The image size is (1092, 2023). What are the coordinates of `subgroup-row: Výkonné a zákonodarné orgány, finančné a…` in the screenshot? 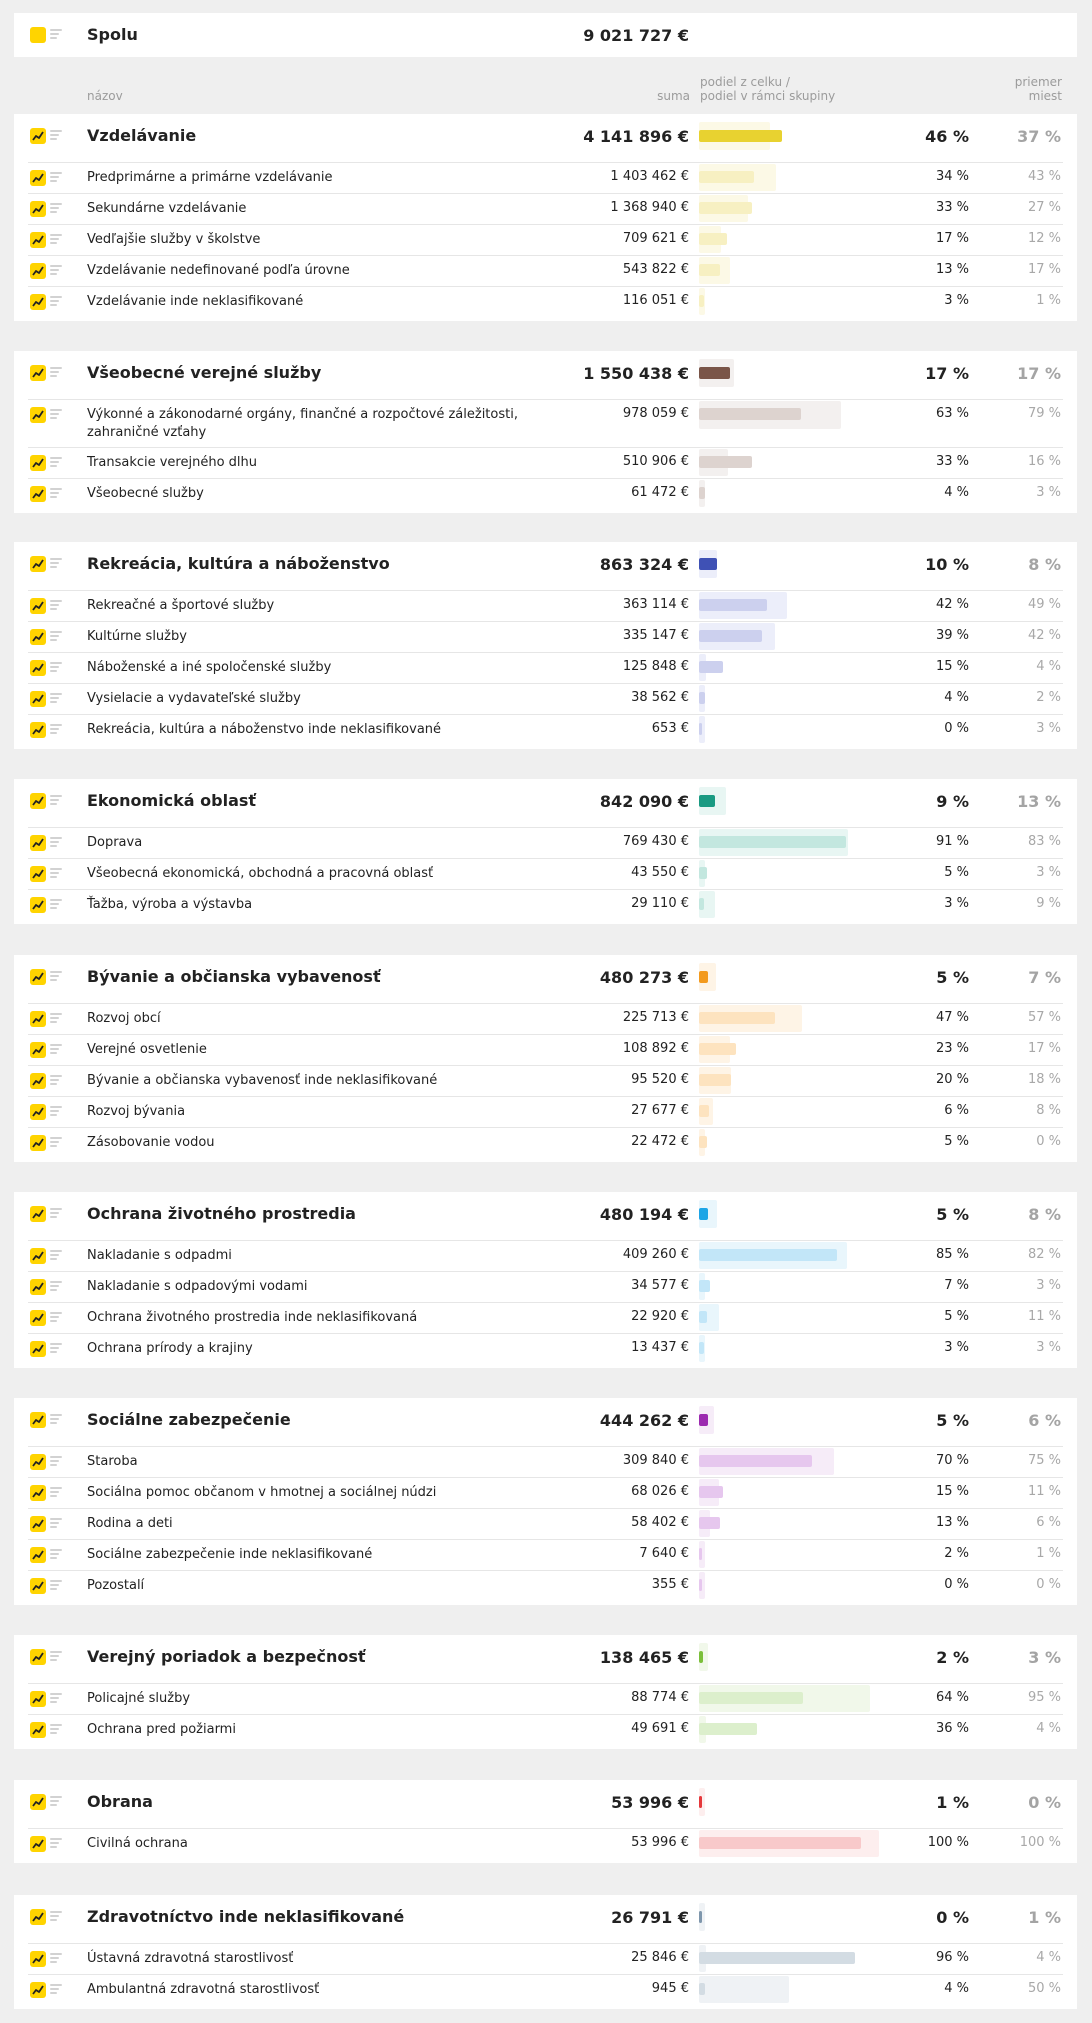 It's located at (545, 423).